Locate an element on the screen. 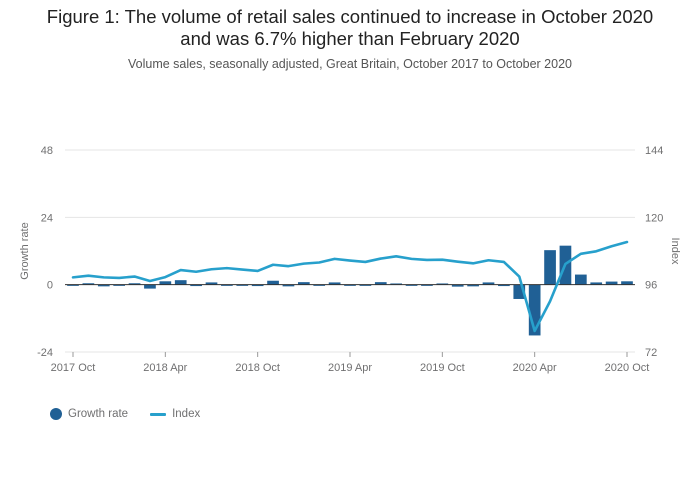 Image resolution: width=700 pixels, height=502 pixels. x-axis-tick-label: 2018 Apr is located at coordinates (165, 368).